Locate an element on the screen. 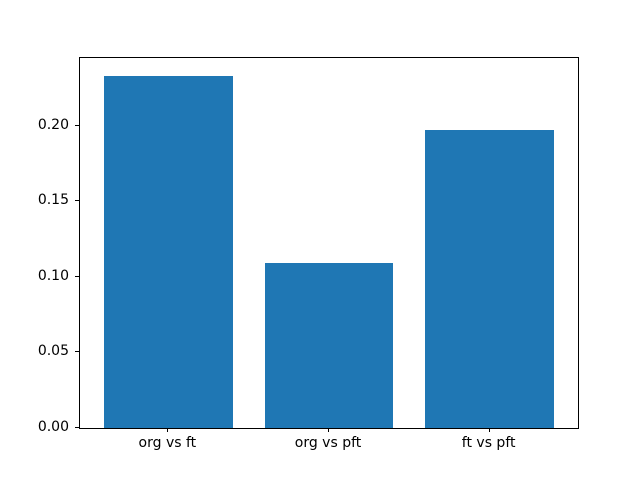  y-tick-label: 0.15 is located at coordinates (53, 200).